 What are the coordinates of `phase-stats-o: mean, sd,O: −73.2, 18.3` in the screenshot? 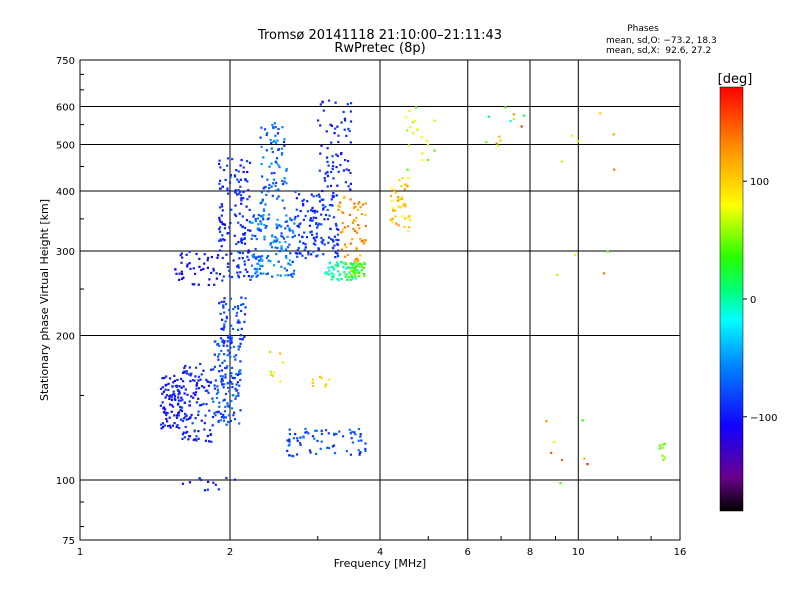 It's located at (661, 41).